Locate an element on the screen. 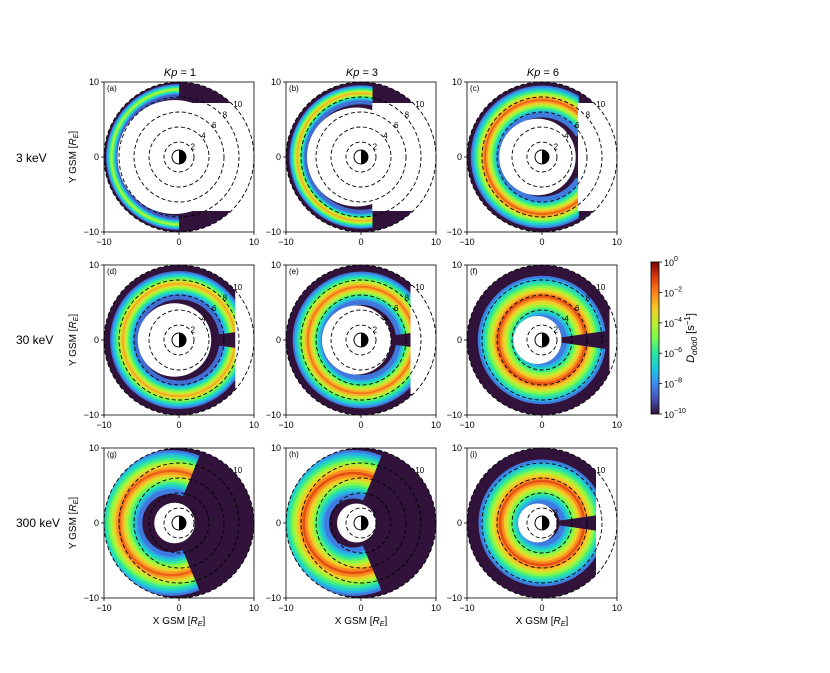 This screenshot has width=830, height=673. row-label-30kev: 30 keV is located at coordinates (34, 340).